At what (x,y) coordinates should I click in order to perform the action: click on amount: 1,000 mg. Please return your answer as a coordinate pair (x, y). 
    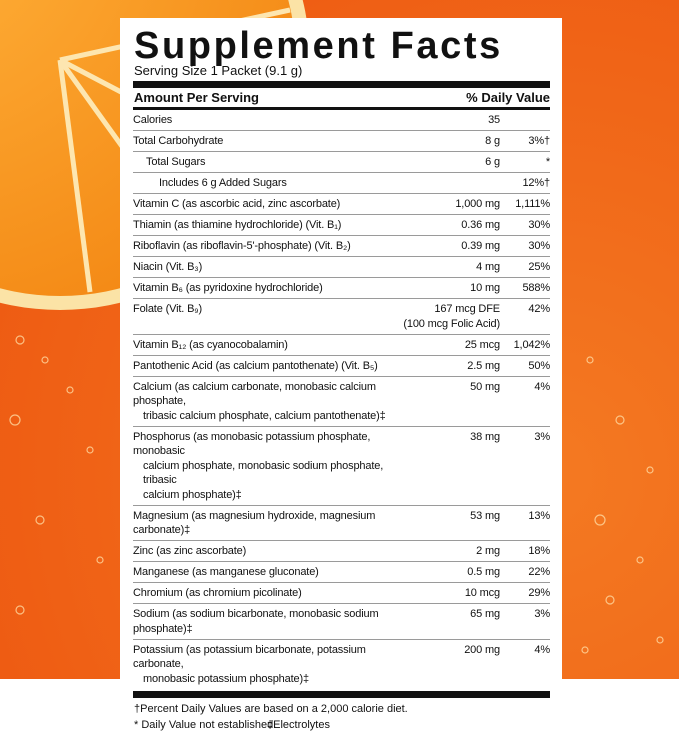
    Looking at the image, I should click on (477, 204).